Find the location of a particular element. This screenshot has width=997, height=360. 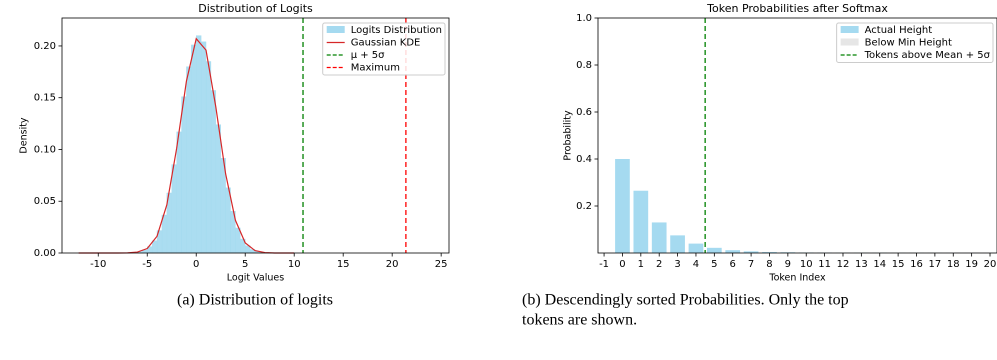

y-axis-label: Probability is located at coordinates (568, 135).